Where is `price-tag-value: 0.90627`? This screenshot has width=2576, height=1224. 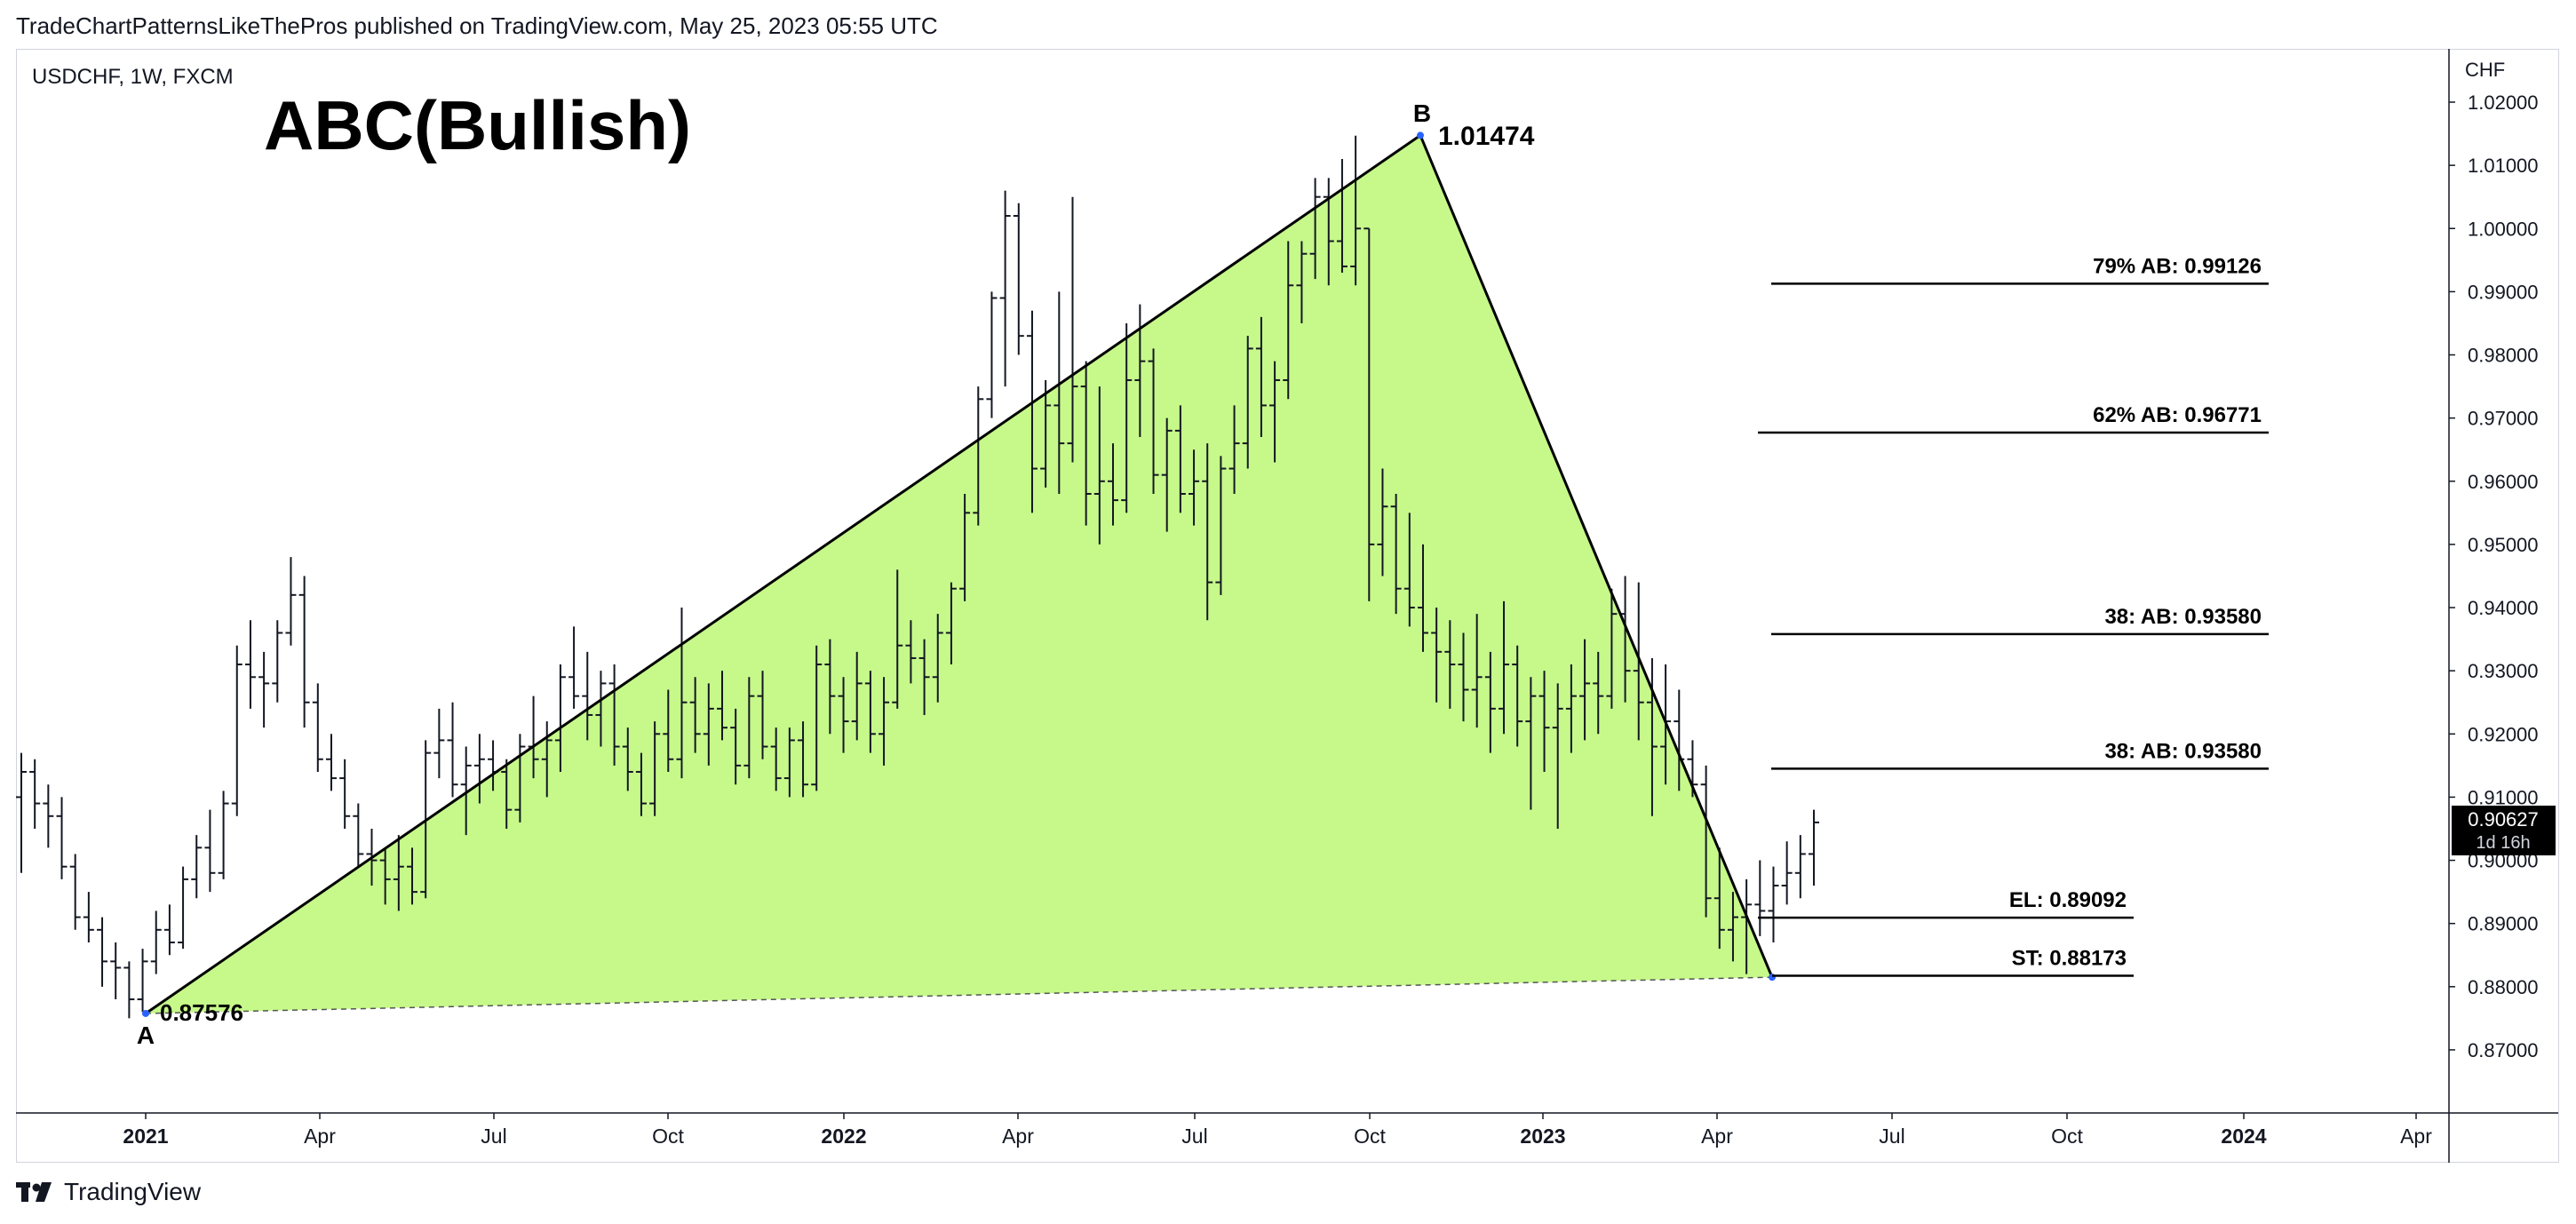
price-tag-value: 0.90627 is located at coordinates (2503, 819).